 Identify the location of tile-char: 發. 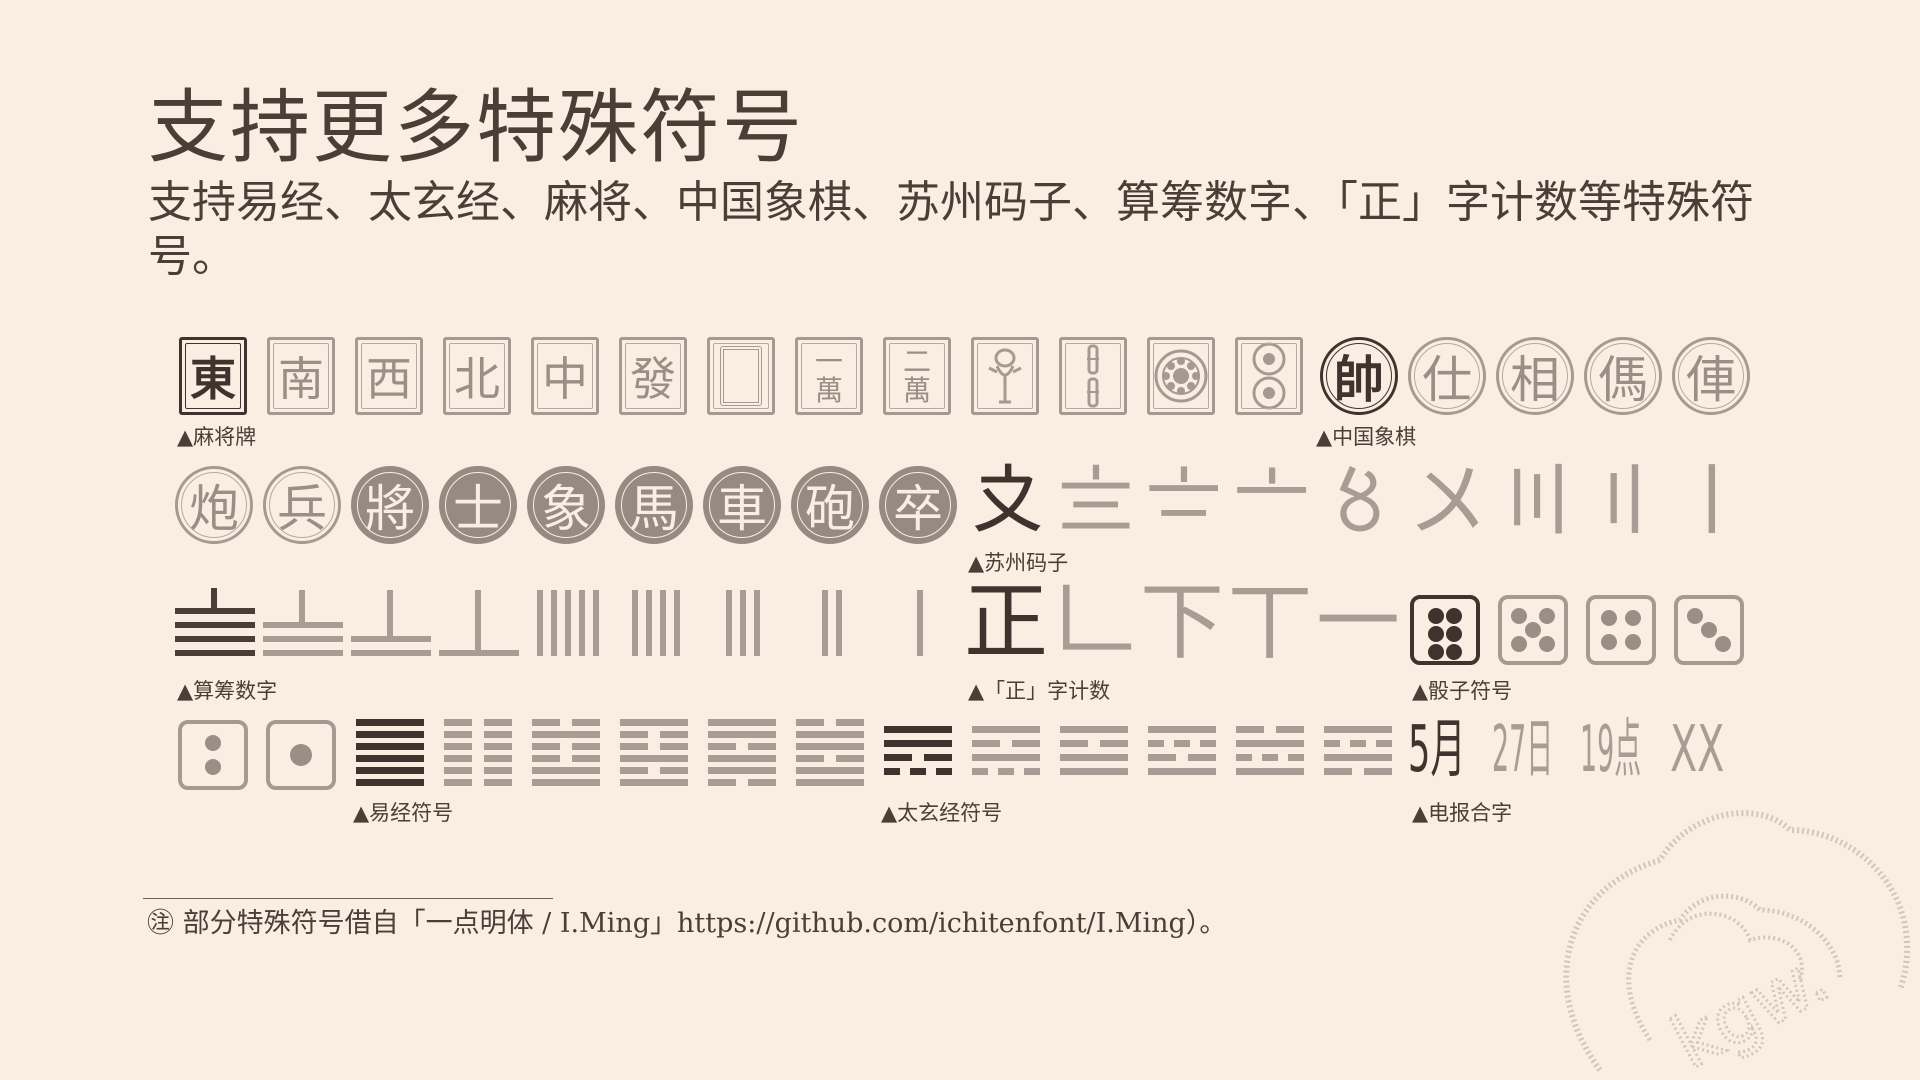
(653, 379).